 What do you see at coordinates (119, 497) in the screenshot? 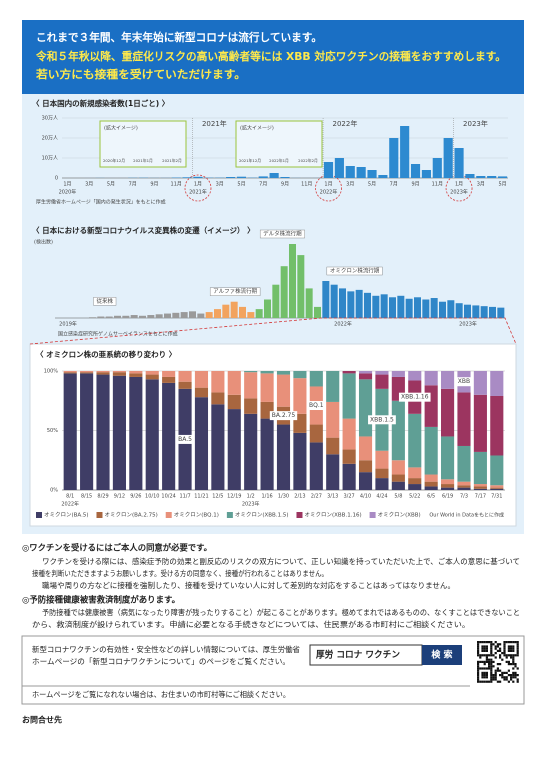
I see `x-tick-label: 9/12` at bounding box center [119, 497].